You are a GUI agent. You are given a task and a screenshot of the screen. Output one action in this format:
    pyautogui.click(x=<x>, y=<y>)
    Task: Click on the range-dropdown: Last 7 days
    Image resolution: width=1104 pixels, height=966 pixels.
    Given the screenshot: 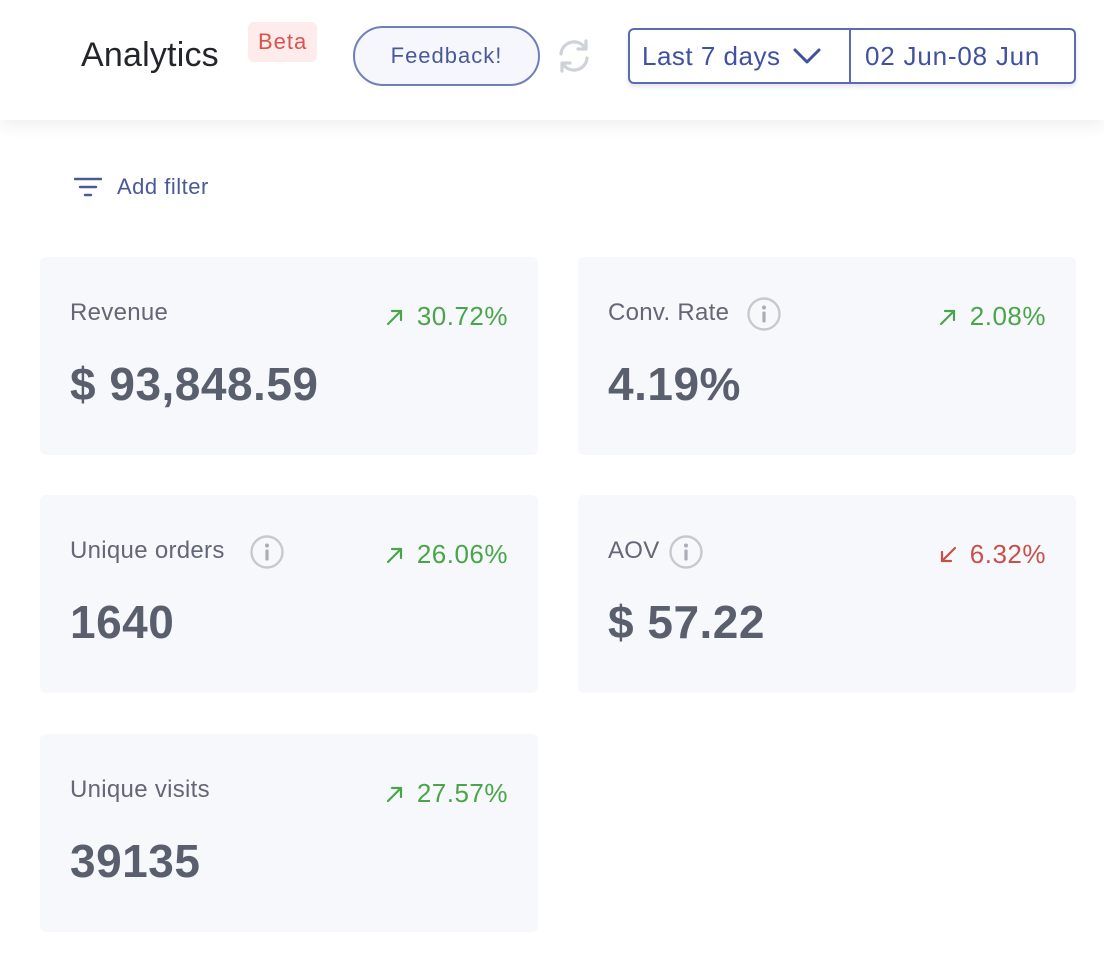 What is the action you would take?
    pyautogui.click(x=740, y=56)
    